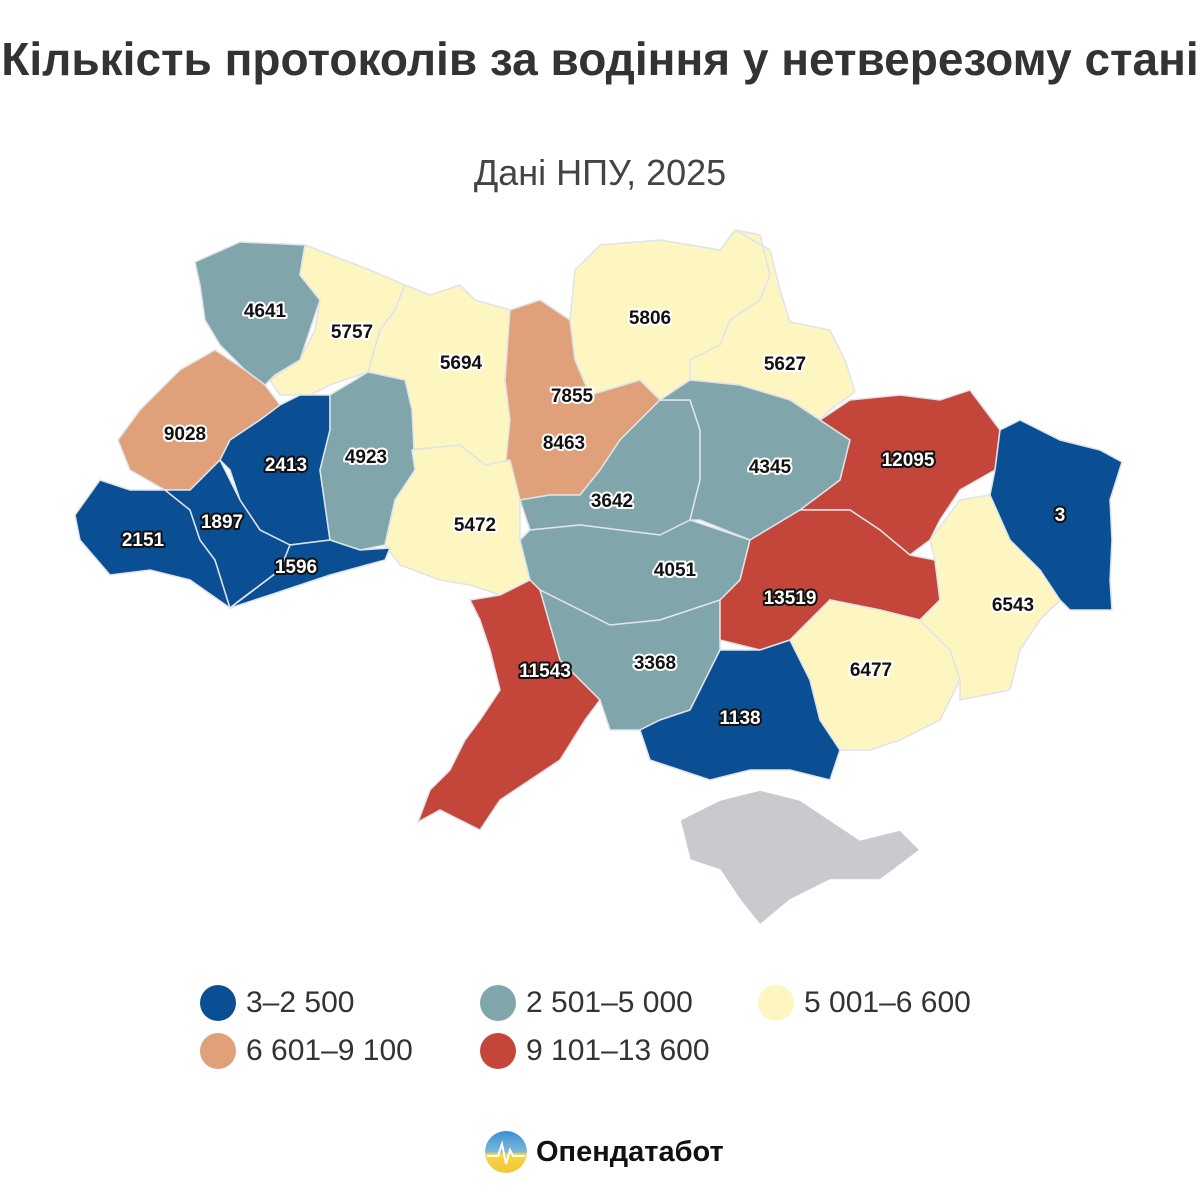  What do you see at coordinates (770, 467) in the screenshot?
I see `region-value-label: 4345` at bounding box center [770, 467].